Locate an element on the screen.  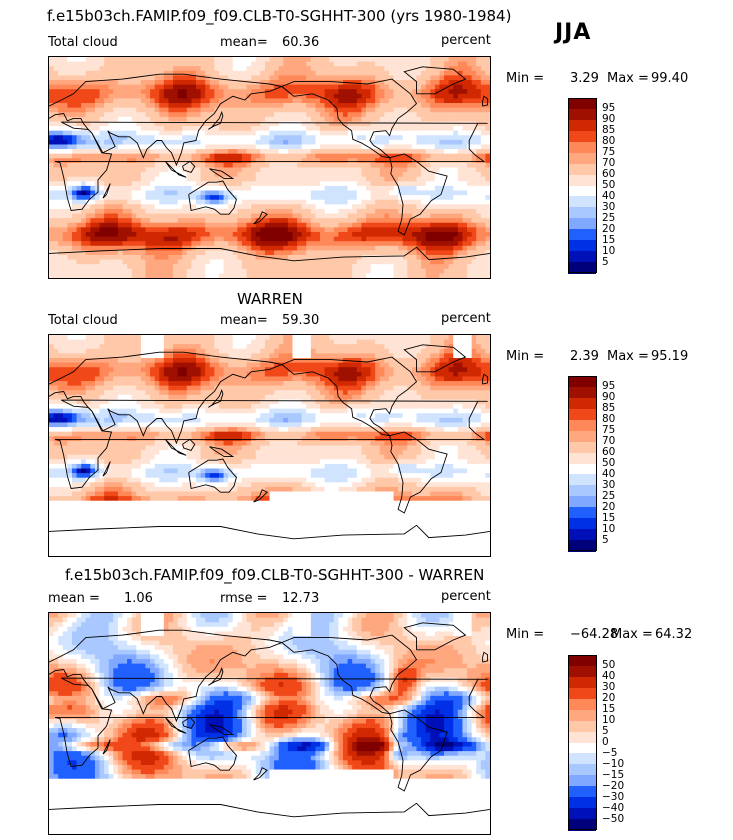
coastline is located at coordinates (269, 254).